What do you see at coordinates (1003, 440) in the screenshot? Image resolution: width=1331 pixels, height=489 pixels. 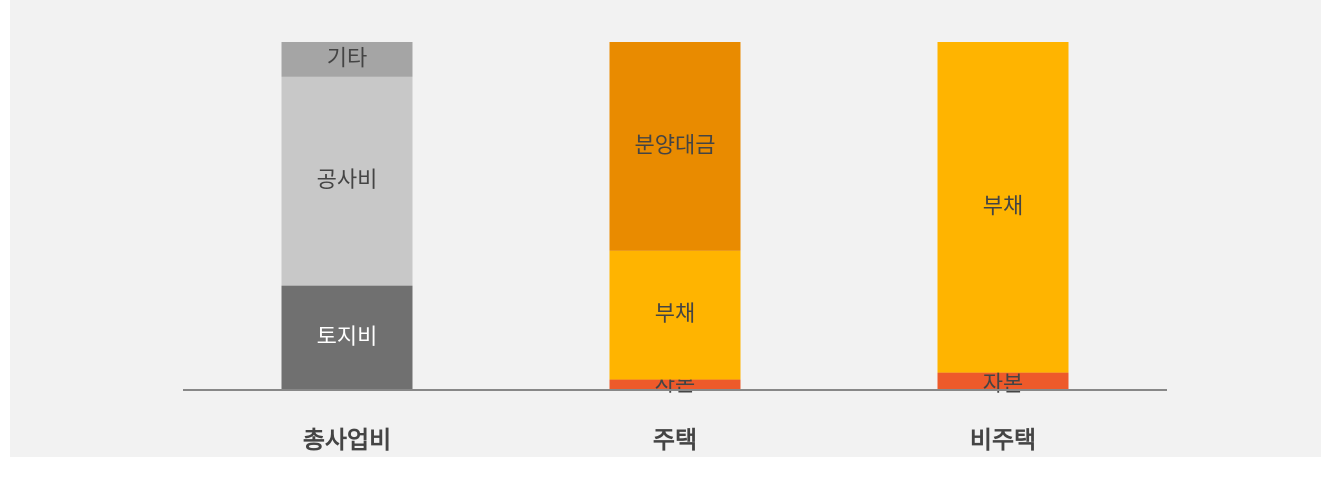 I see `x-tick-label: 비주택` at bounding box center [1003, 440].